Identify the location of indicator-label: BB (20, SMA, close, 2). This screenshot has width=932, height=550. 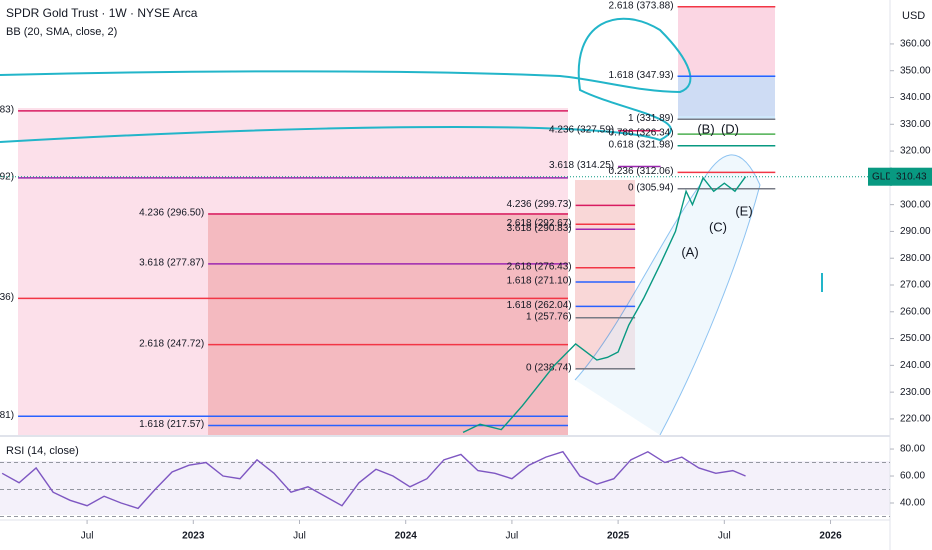
(61, 32).